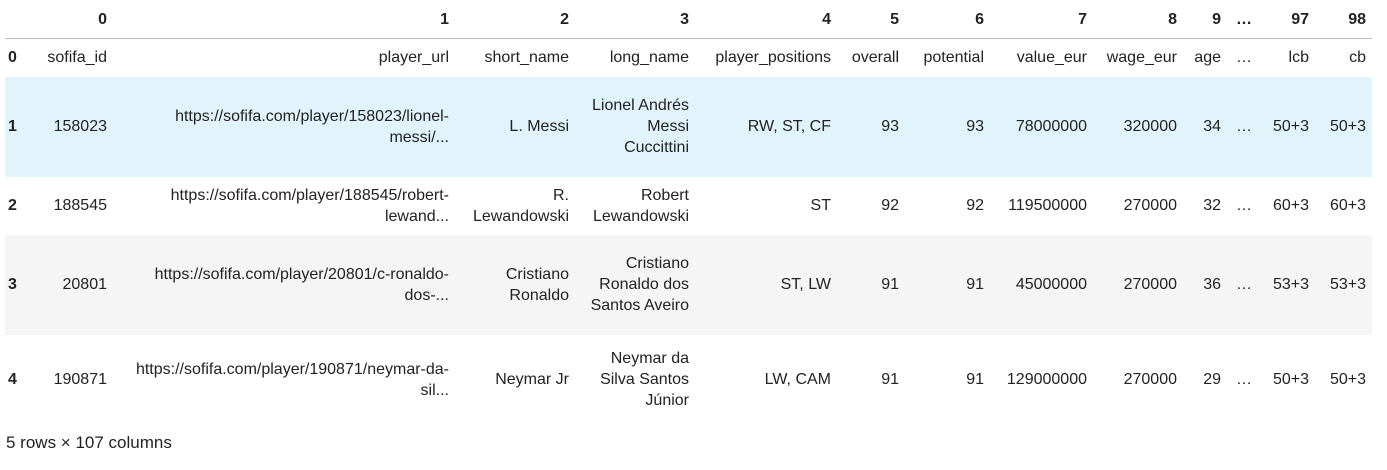  I want to click on cell: 45000000, so click(1051, 284).